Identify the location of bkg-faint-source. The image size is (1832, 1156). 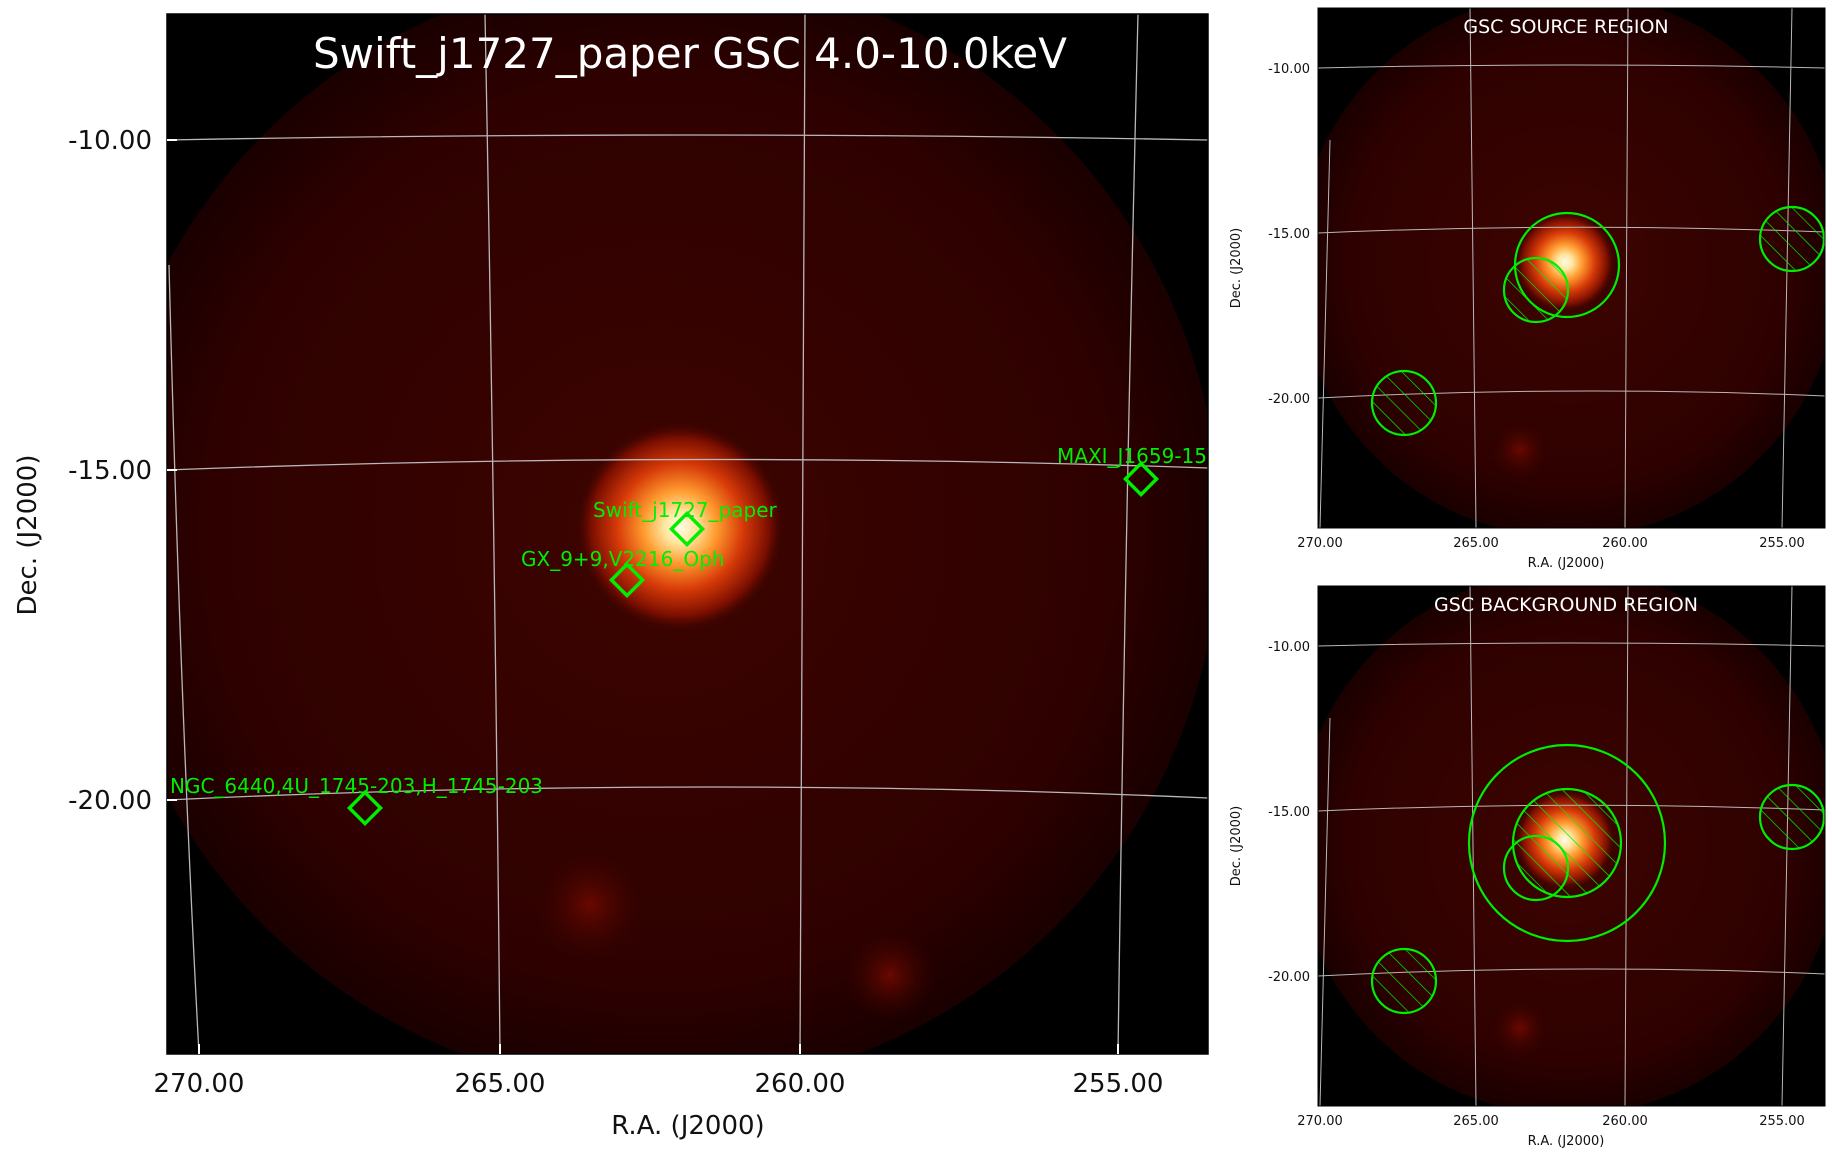
(1520, 1028).